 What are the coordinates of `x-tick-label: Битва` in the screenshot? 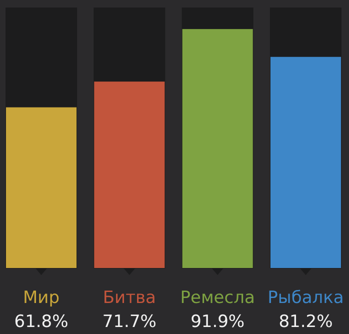 It's located at (129, 298).